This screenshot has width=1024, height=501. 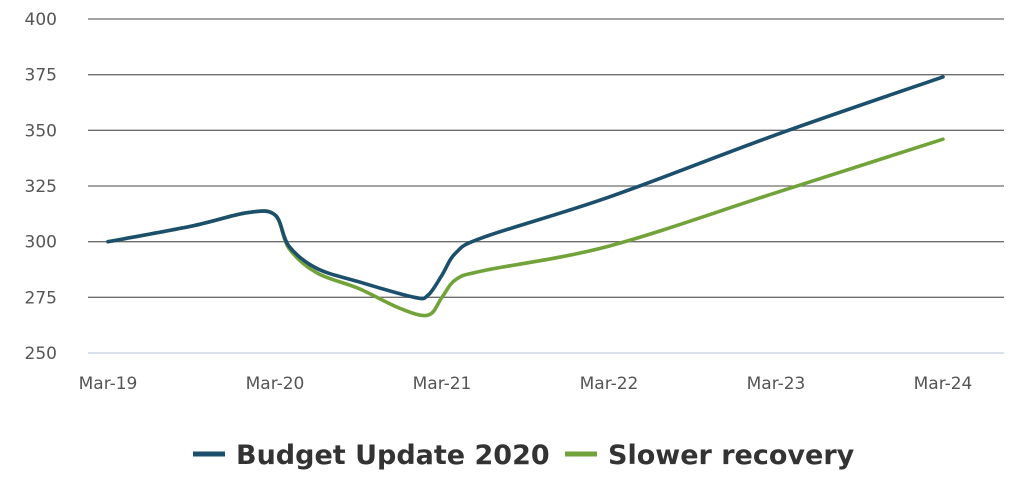 I want to click on legend: Budget Update 2020 Slower recovery, so click(x=524, y=455).